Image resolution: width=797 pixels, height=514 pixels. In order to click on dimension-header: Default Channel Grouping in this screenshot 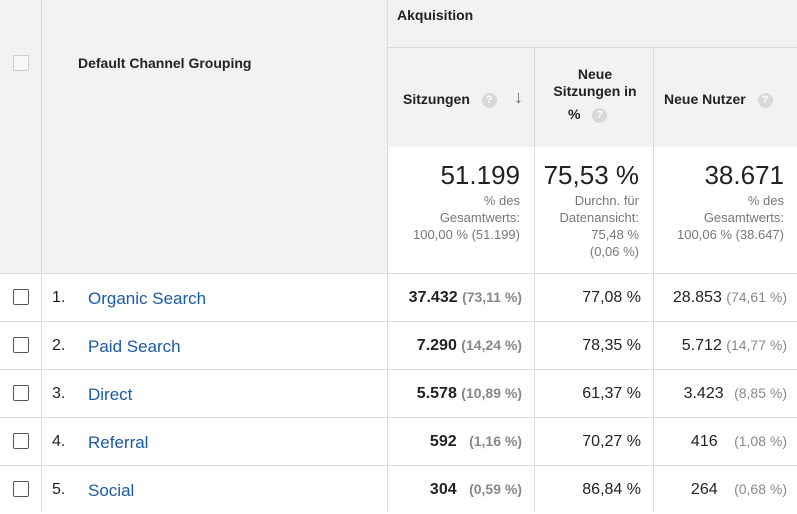, I will do `click(165, 63)`.